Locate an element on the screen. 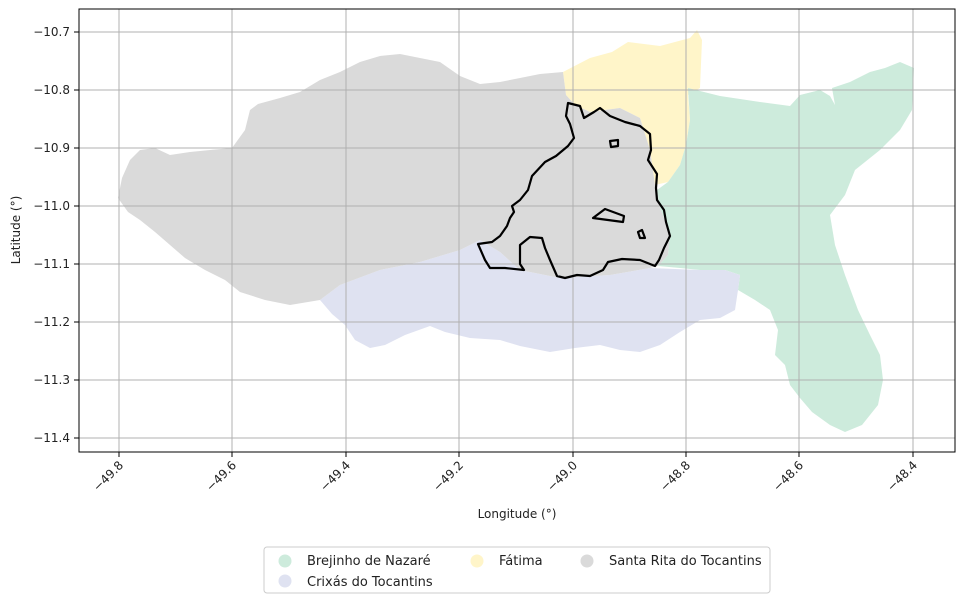 The width and height of the screenshot is (965, 603). study-area-boundary is located at coordinates (574, 190).